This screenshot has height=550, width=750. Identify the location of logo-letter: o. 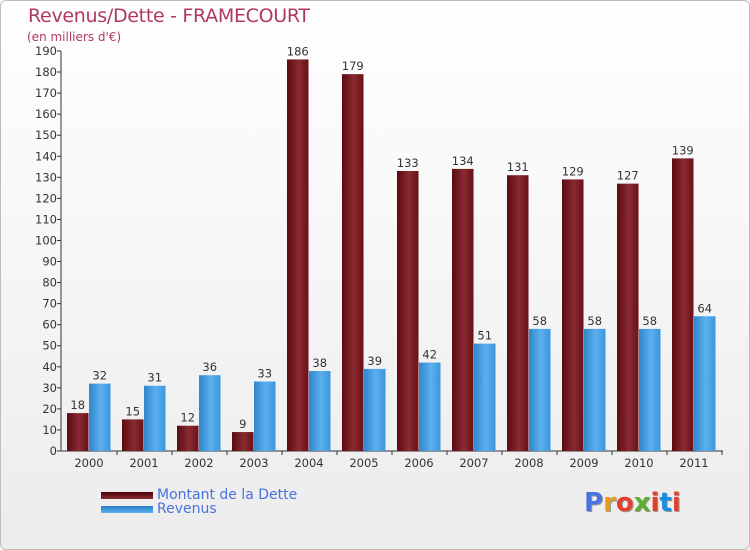
(624, 503).